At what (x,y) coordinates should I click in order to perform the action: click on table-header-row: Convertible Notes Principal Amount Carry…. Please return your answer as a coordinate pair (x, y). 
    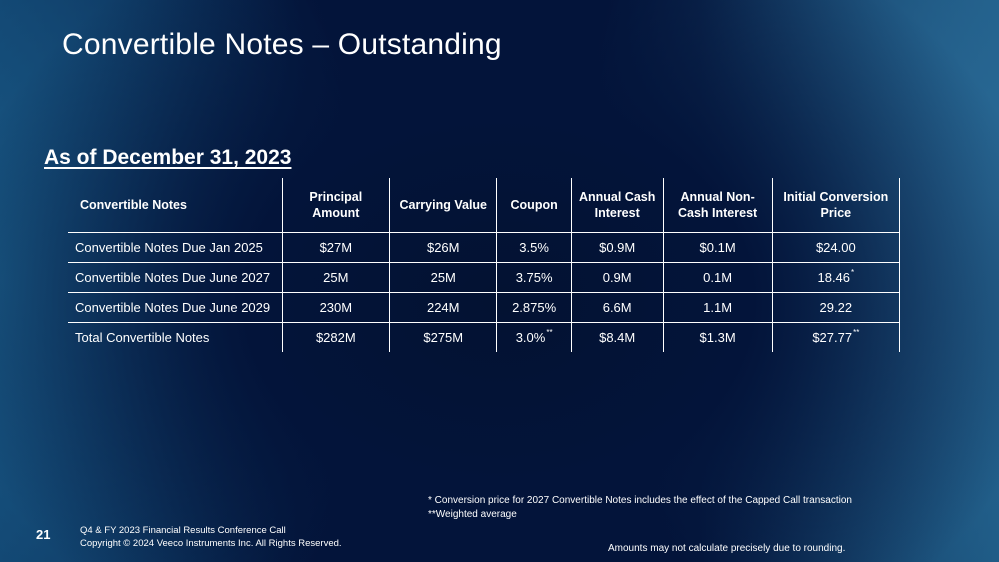
    Looking at the image, I should click on (484, 205).